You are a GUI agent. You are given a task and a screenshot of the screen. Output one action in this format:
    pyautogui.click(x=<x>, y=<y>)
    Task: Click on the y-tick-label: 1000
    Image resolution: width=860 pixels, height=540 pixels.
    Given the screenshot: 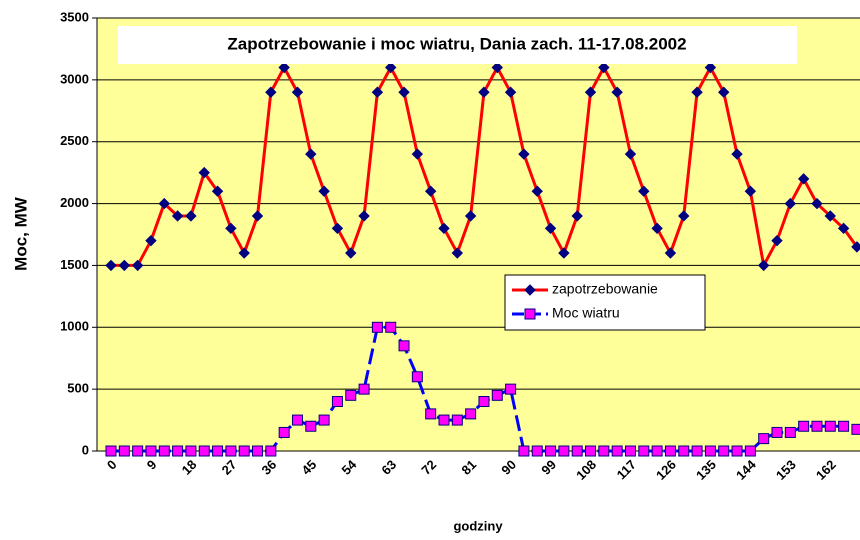 What is the action you would take?
    pyautogui.click(x=74, y=326)
    